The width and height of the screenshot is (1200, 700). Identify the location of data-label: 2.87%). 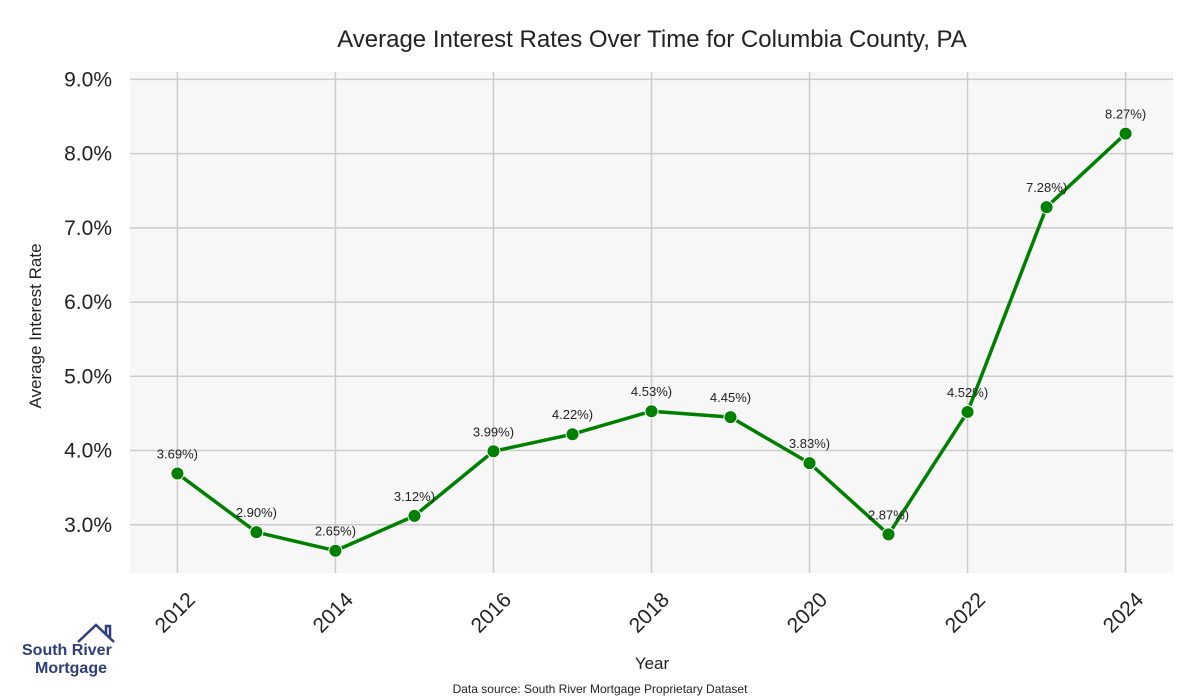
(888, 514).